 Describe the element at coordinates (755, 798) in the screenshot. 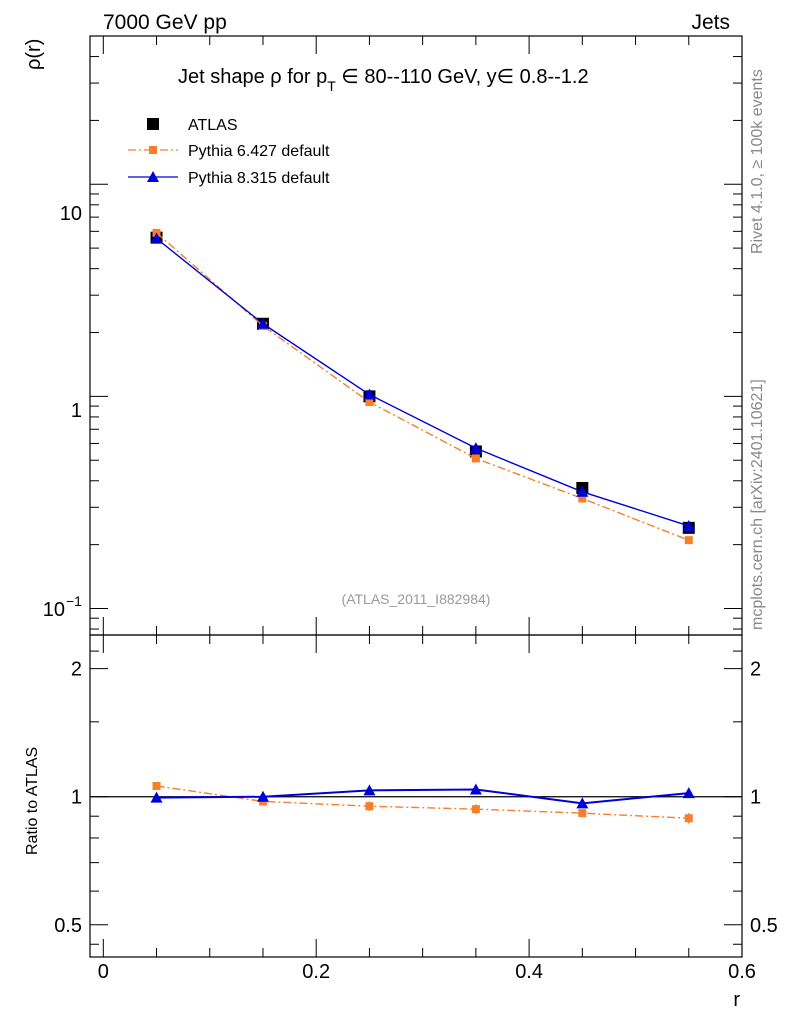

I see `ratio-y-tick-label-right-1: 1` at that location.